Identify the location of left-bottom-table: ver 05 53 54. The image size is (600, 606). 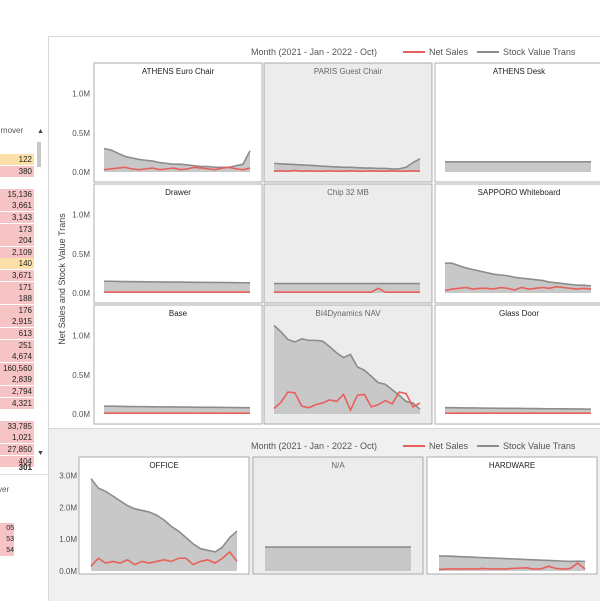
(24, 528).